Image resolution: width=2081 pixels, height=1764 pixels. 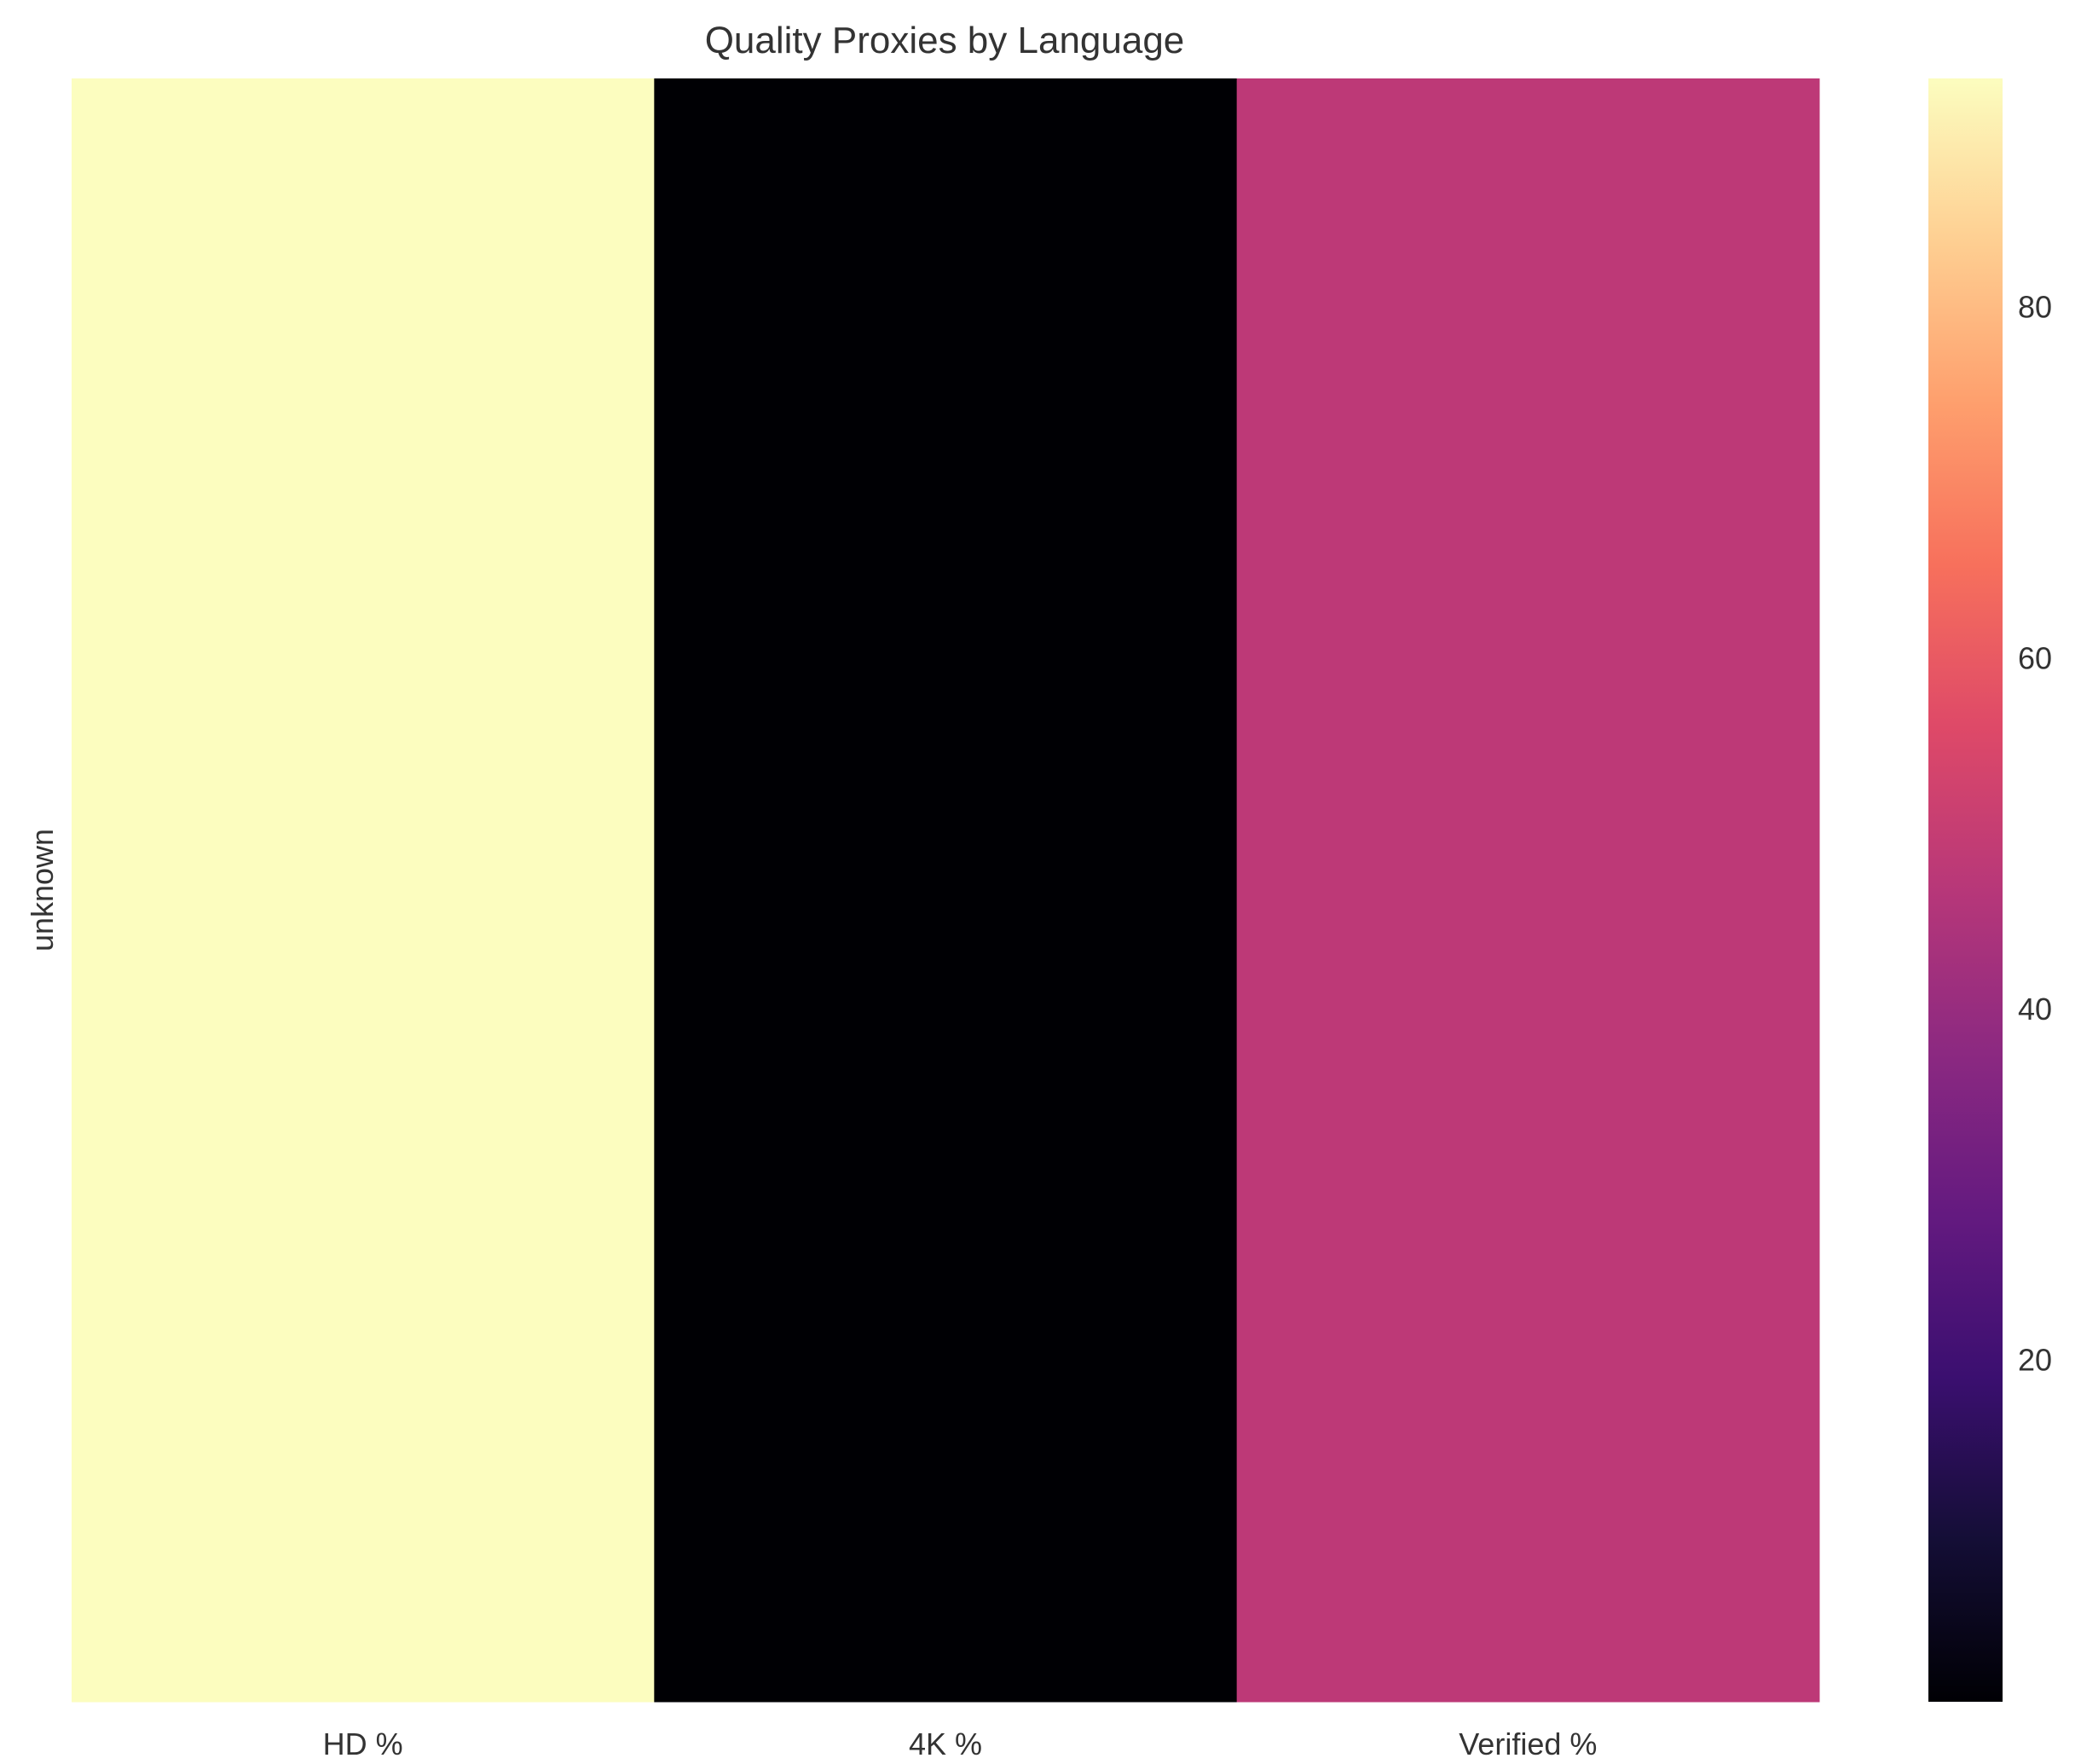 I want to click on y-axis-ticks: unknown, so click(x=42, y=890).